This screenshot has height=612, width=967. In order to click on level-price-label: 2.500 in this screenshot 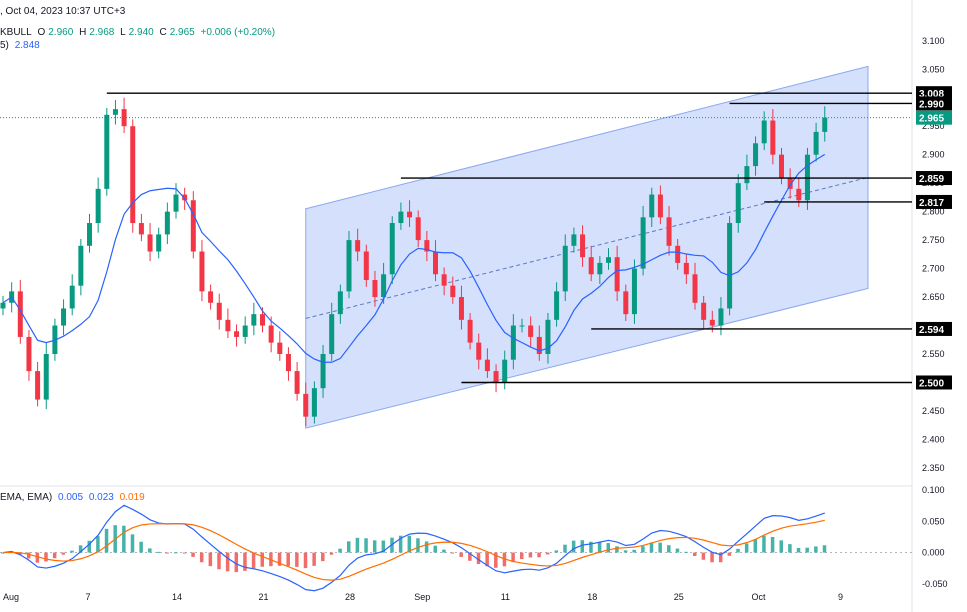, I will do `click(931, 383)`.